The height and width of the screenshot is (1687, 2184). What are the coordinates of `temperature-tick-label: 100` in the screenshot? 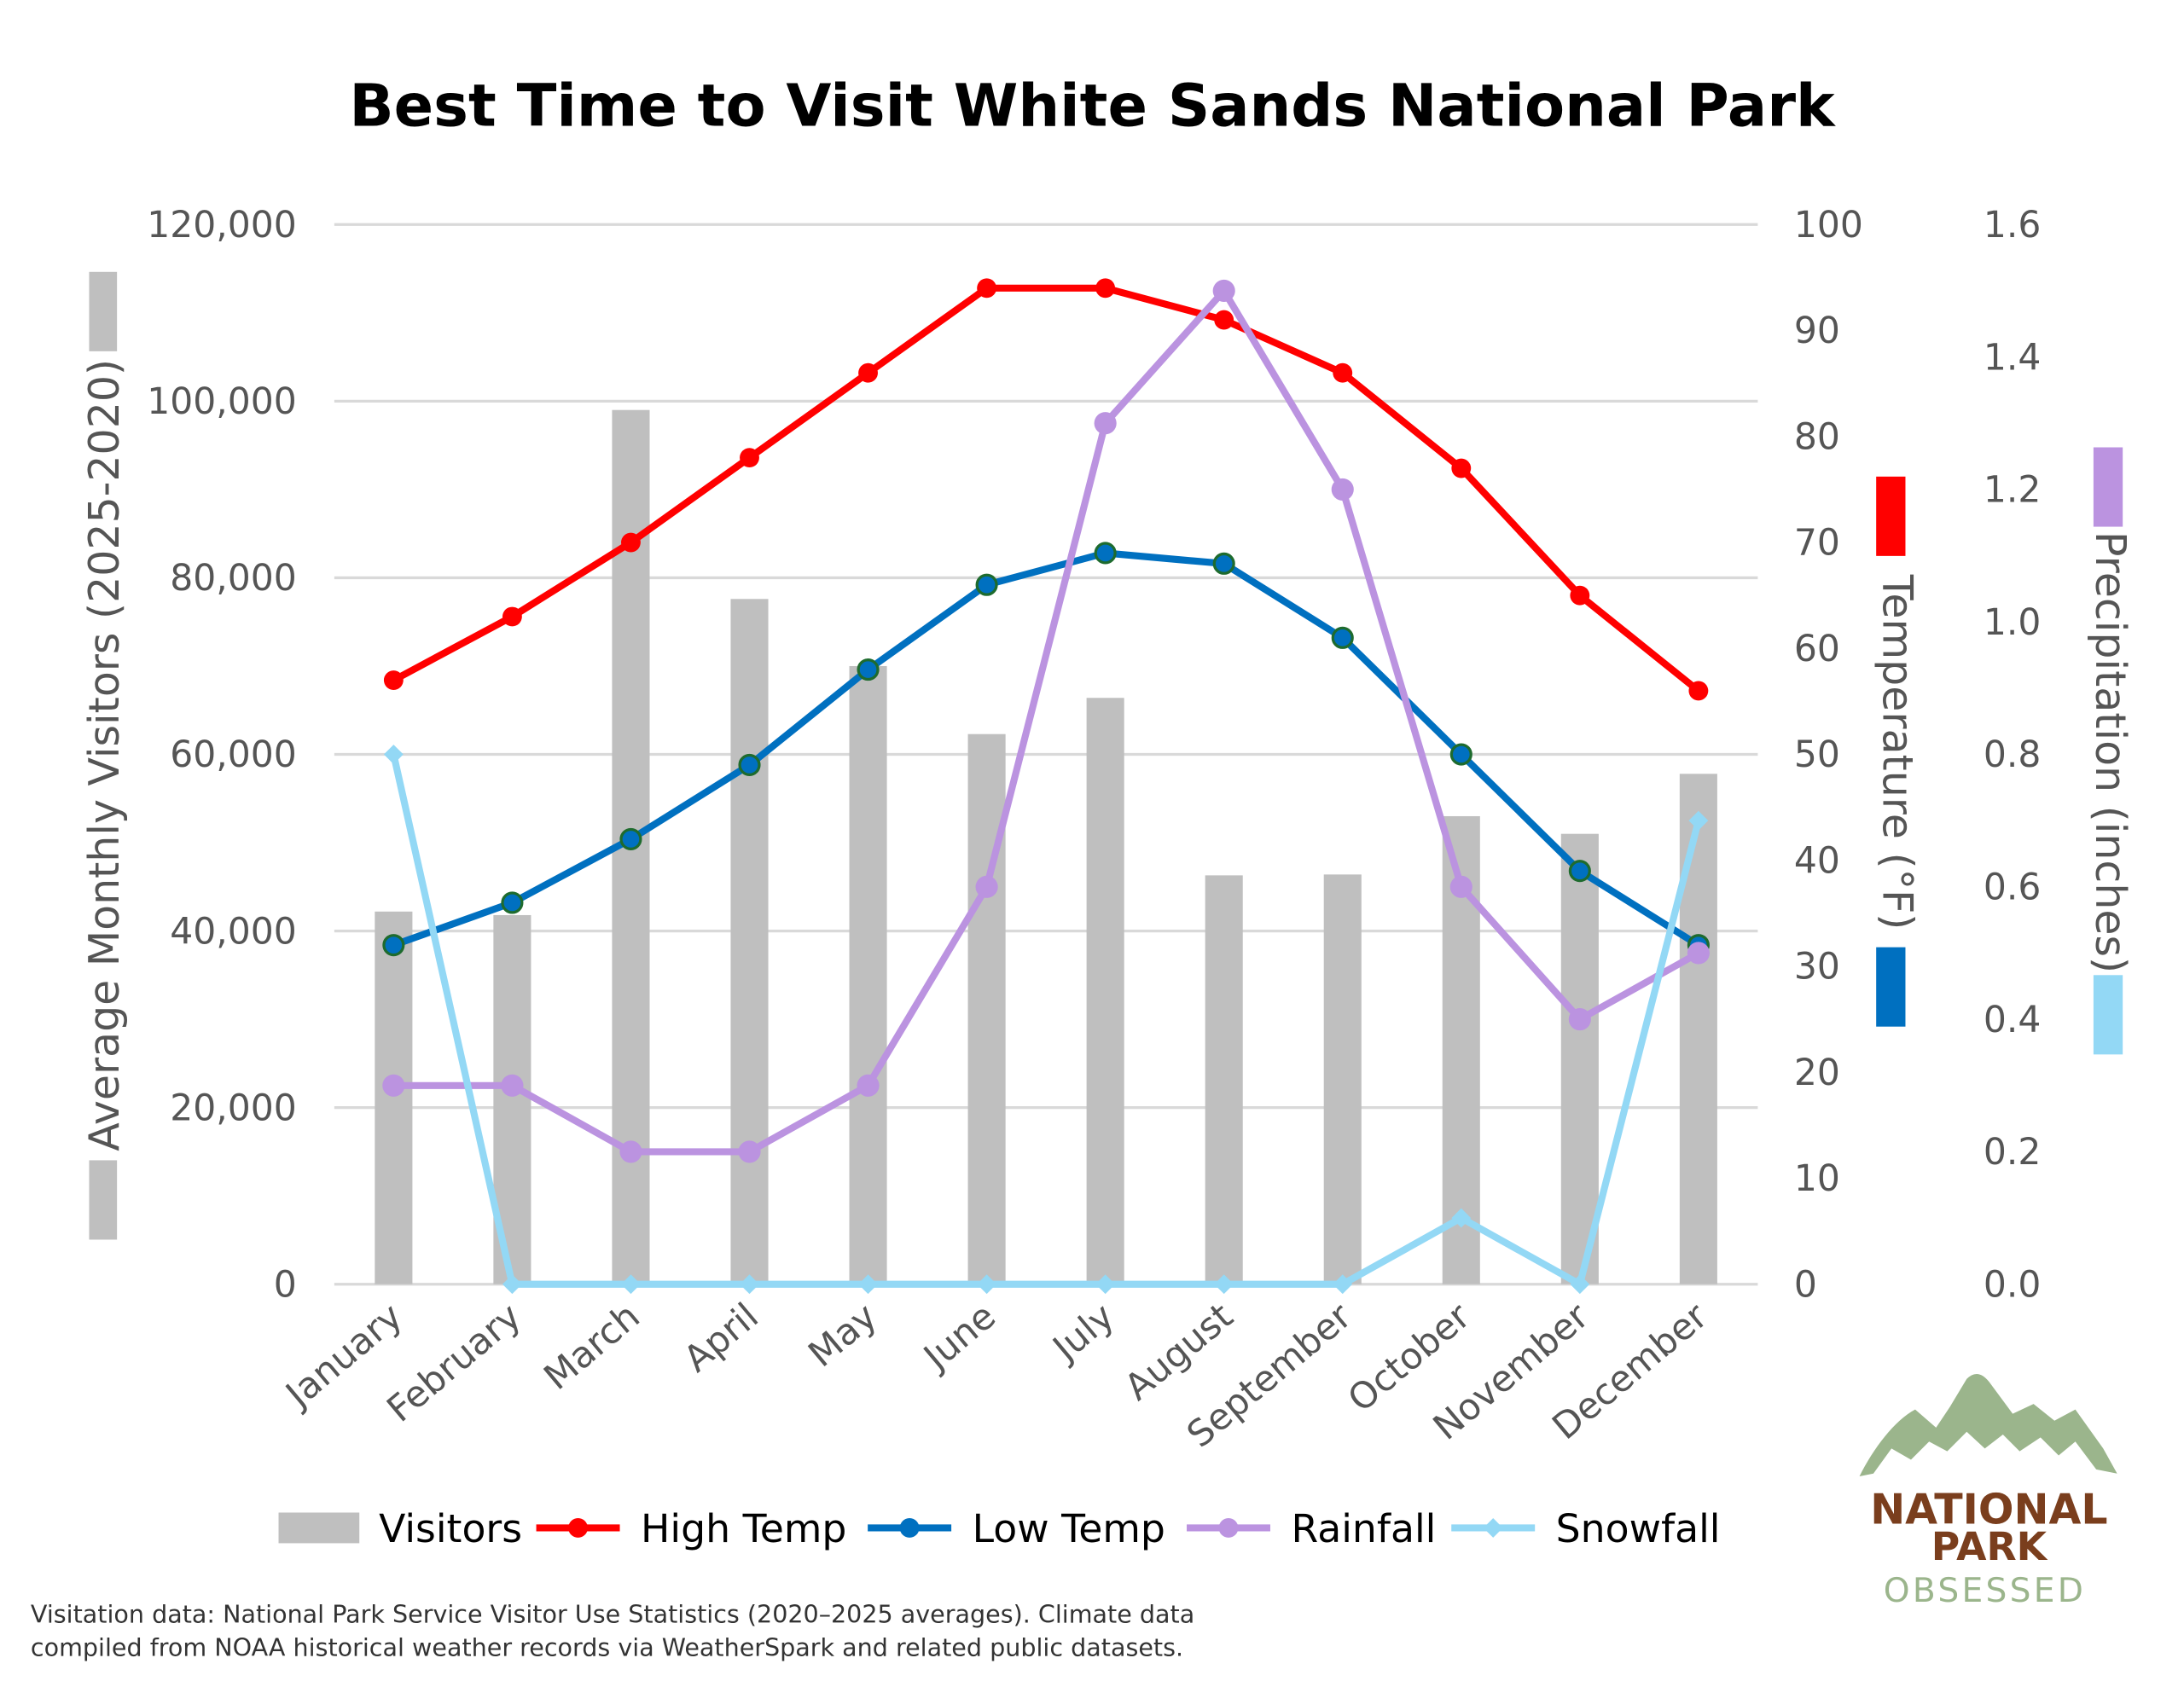 It's located at (1829, 226).